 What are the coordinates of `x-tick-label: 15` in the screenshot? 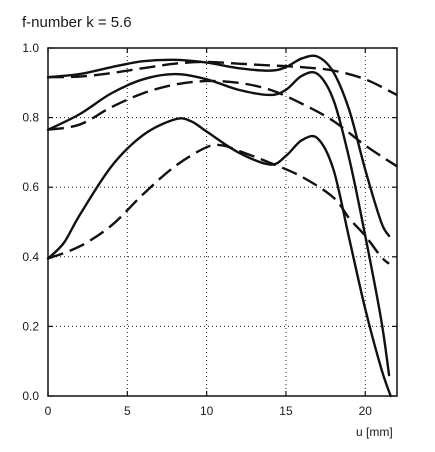 It's located at (286, 411).